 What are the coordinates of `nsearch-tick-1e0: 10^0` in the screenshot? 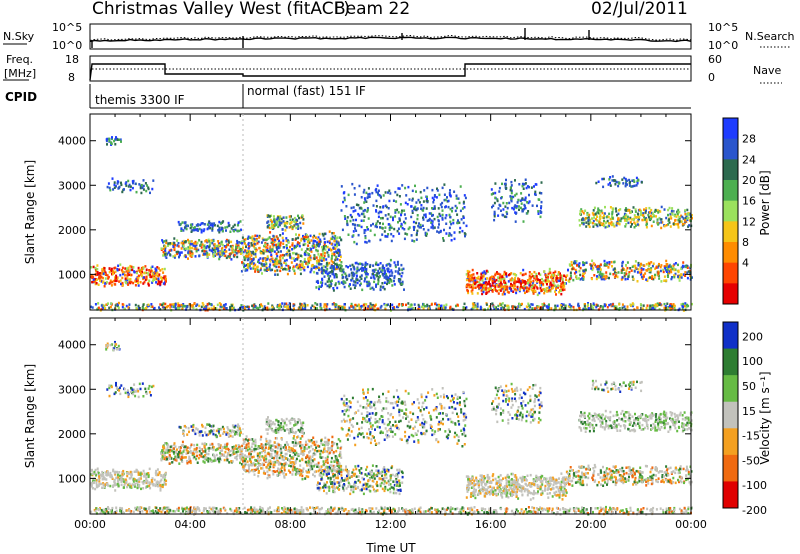 It's located at (723, 45).